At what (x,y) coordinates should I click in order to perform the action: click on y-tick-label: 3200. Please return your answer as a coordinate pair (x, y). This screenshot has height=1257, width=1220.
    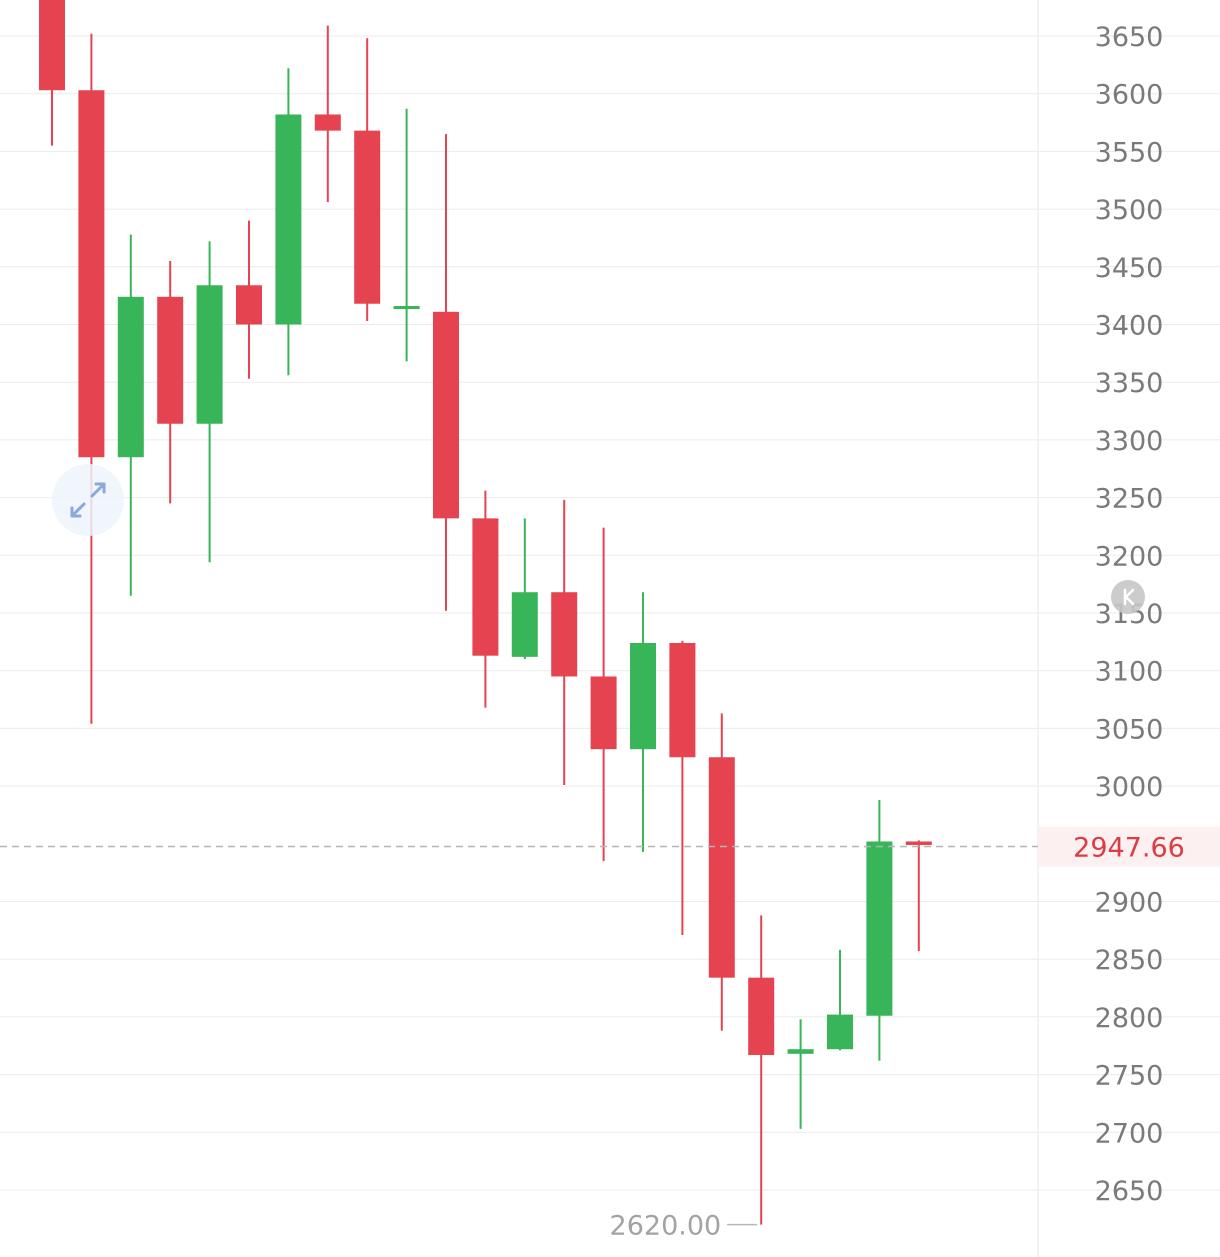
    Looking at the image, I should click on (1129, 556).